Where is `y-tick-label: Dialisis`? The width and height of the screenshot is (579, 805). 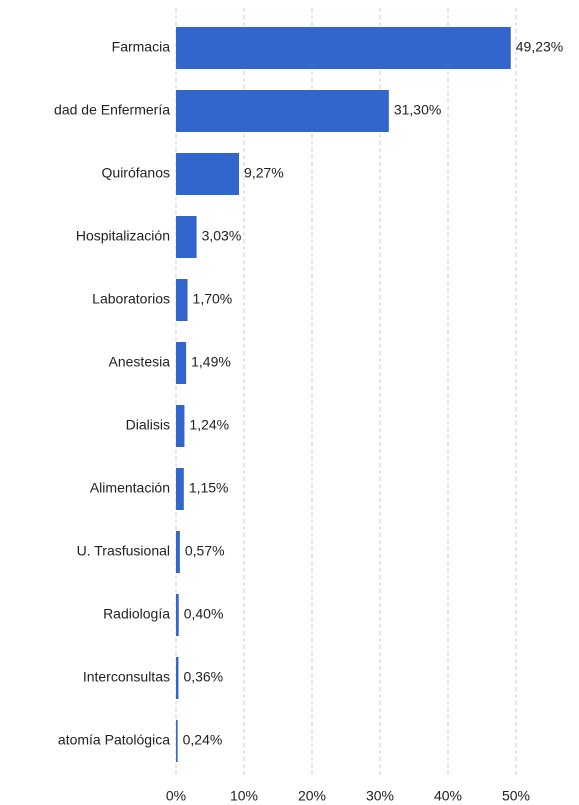
y-tick-label: Dialisis is located at coordinates (148, 425).